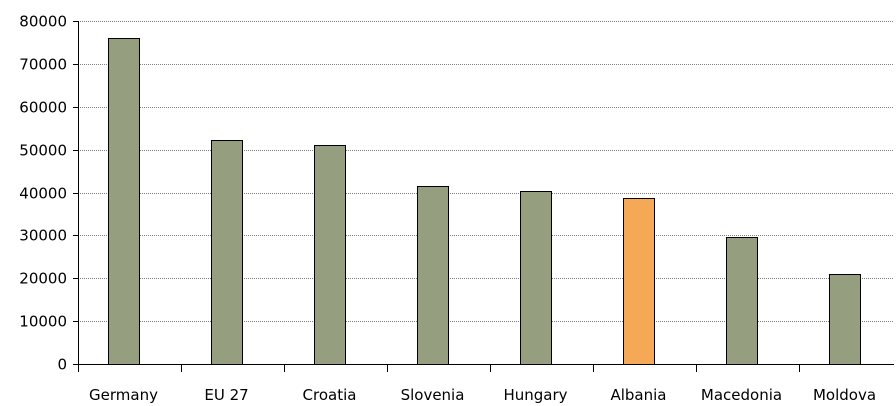  What do you see at coordinates (226, 395) in the screenshot?
I see `category-label: EU 27` at bounding box center [226, 395].